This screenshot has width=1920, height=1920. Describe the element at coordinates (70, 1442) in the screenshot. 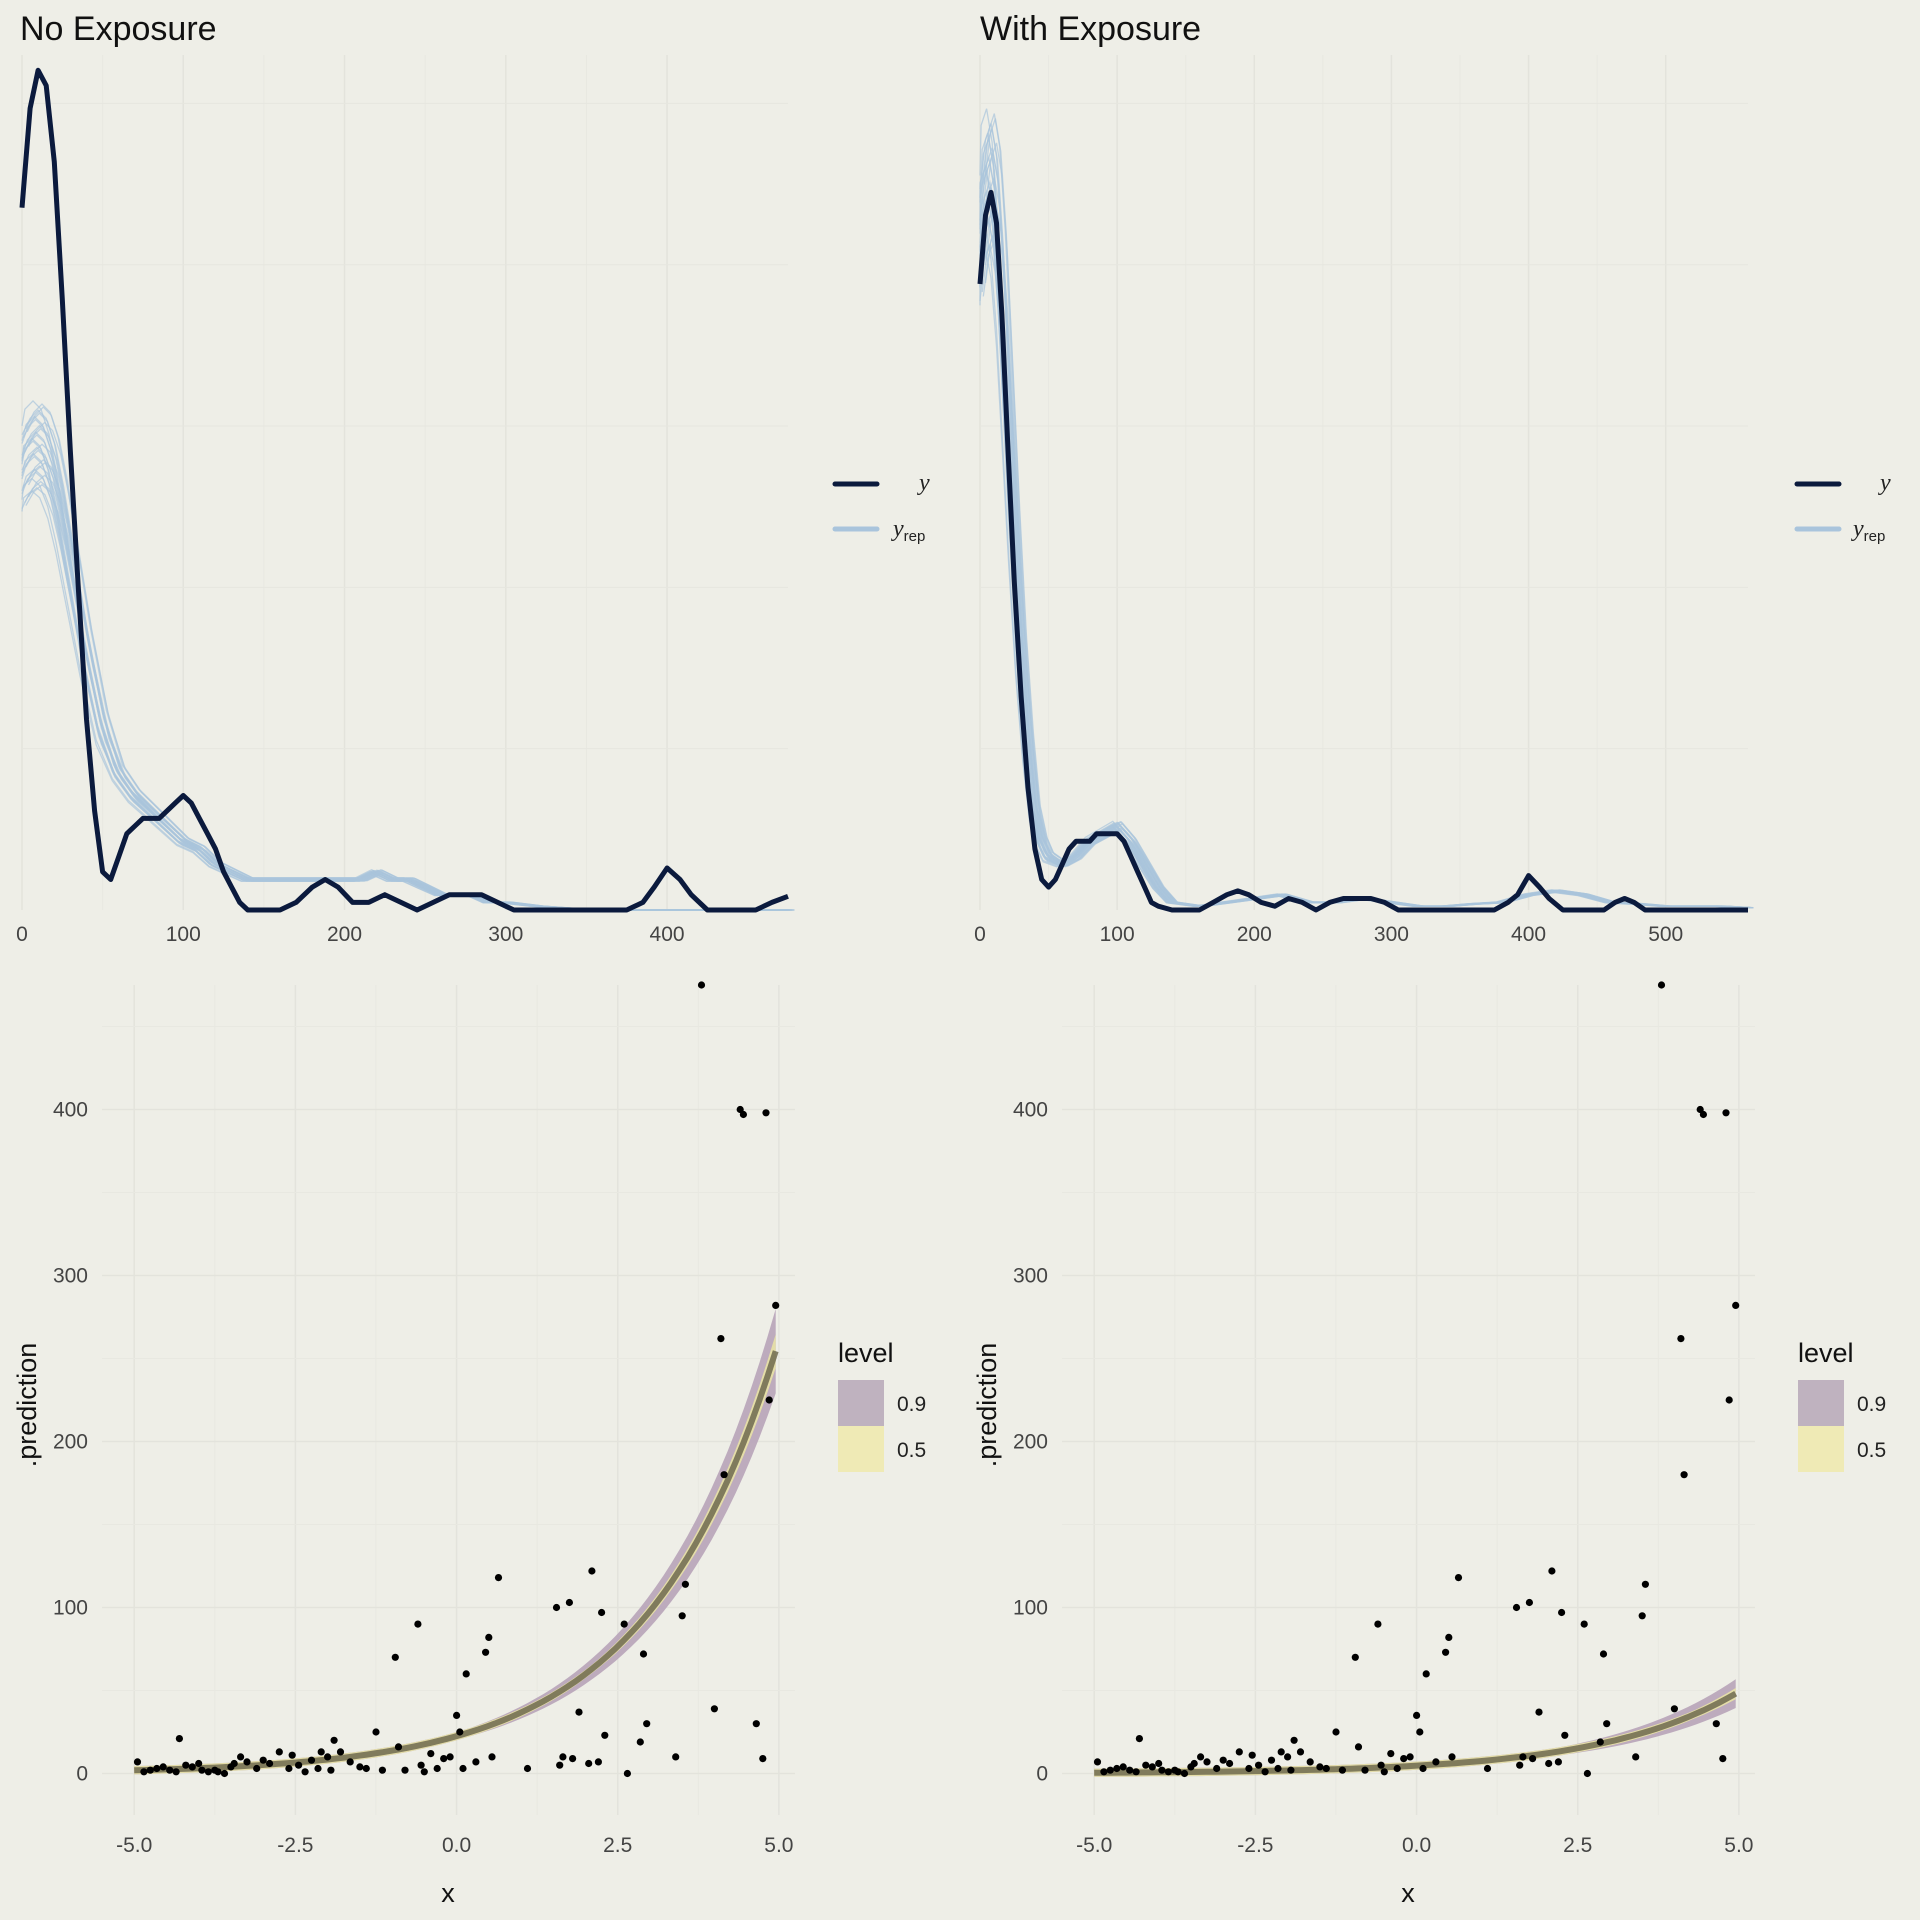

I see `y-tick-labels: 0 100 200 300 400` at that location.